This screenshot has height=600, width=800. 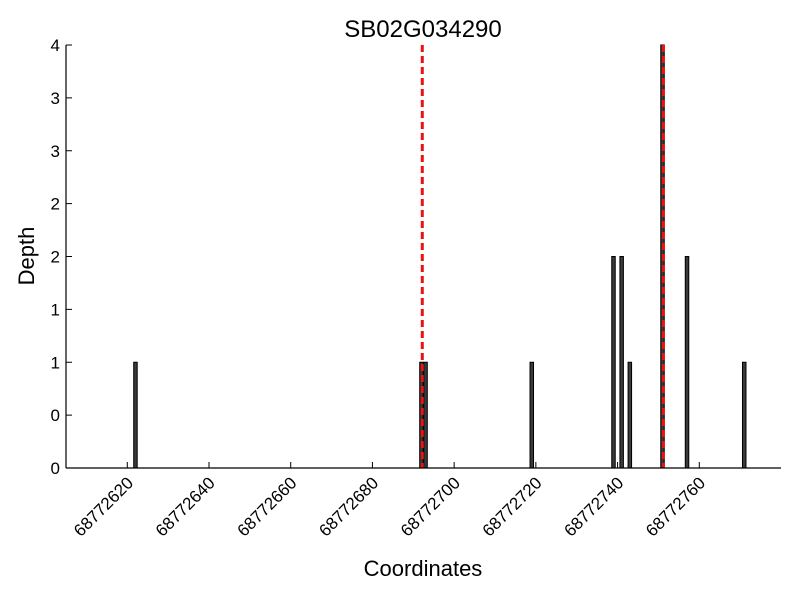 What do you see at coordinates (593, 506) in the screenshot?
I see `x-tick-label: 68772740` at bounding box center [593, 506].